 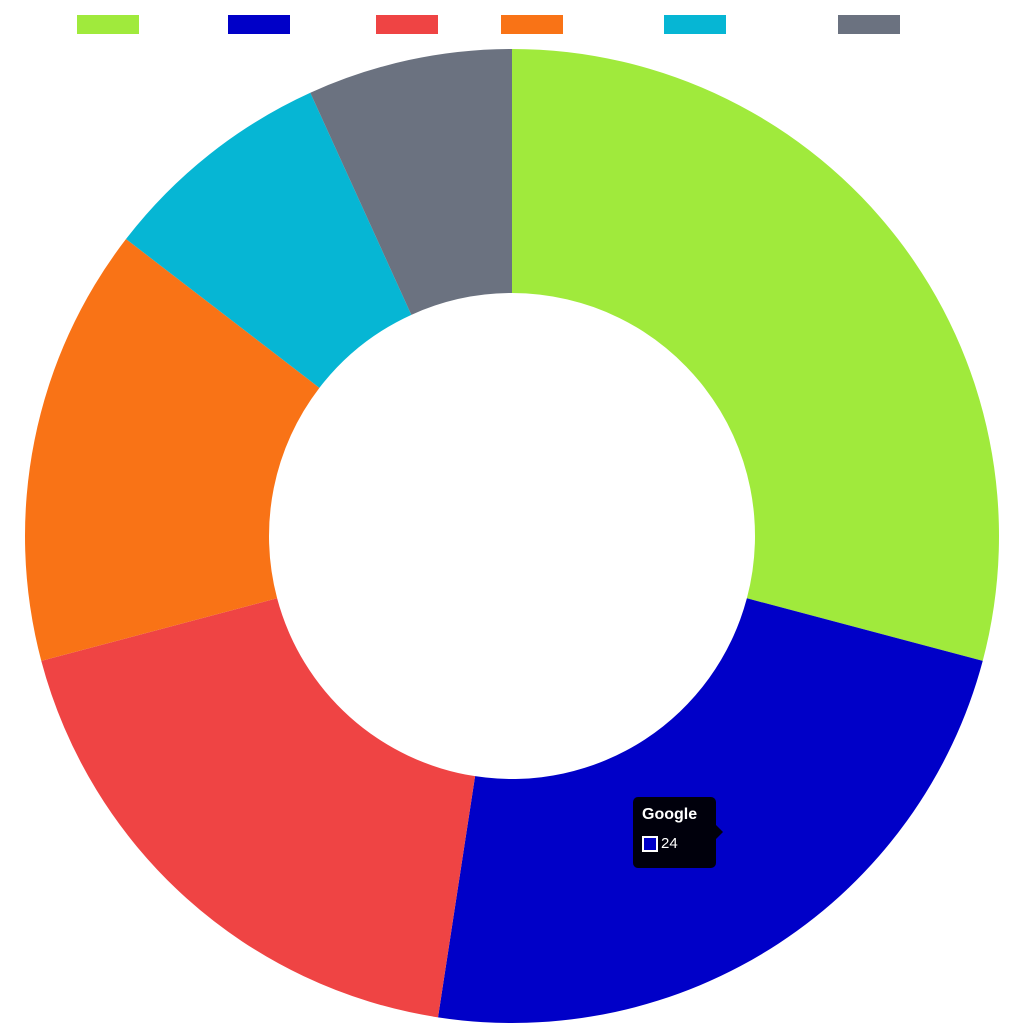 What do you see at coordinates (669, 843) in the screenshot?
I see `tooltip-value: 24` at bounding box center [669, 843].